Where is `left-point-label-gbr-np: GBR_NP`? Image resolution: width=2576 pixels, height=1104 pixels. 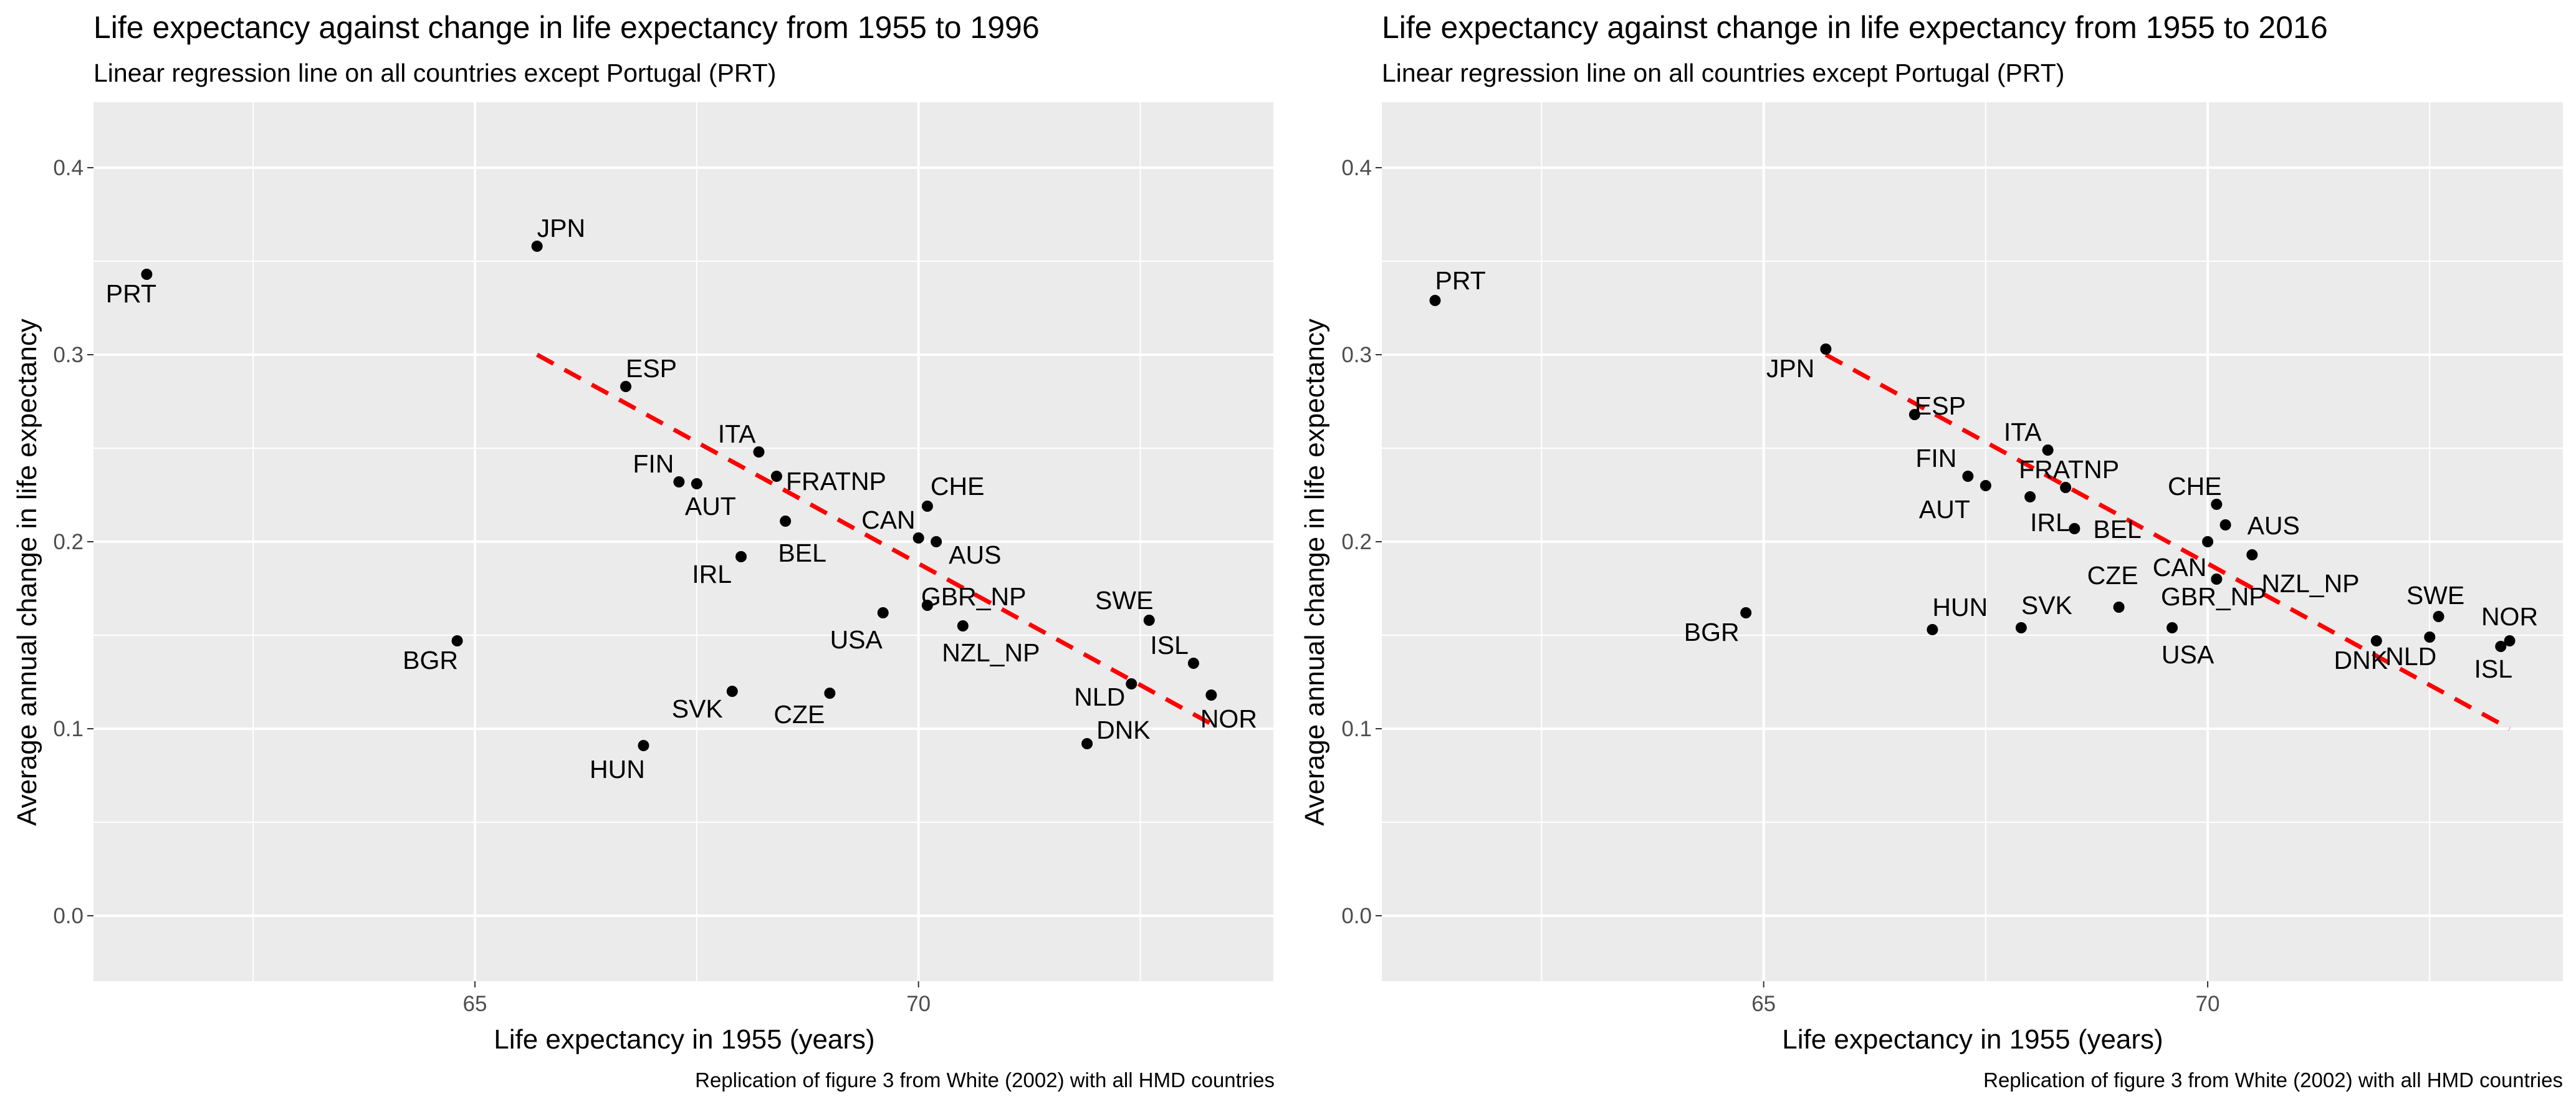 left-point-label-gbr-np: GBR_NP is located at coordinates (974, 596).